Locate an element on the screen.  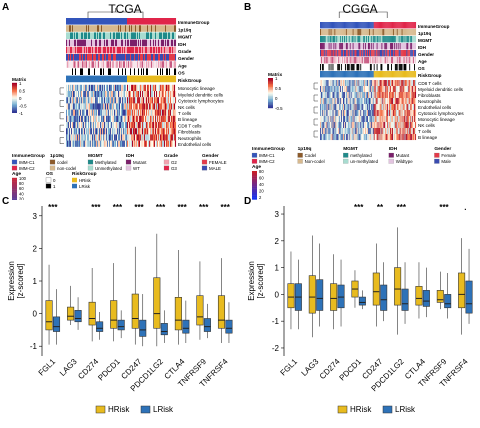
age-legend-step is located at coordinates (254, 172).